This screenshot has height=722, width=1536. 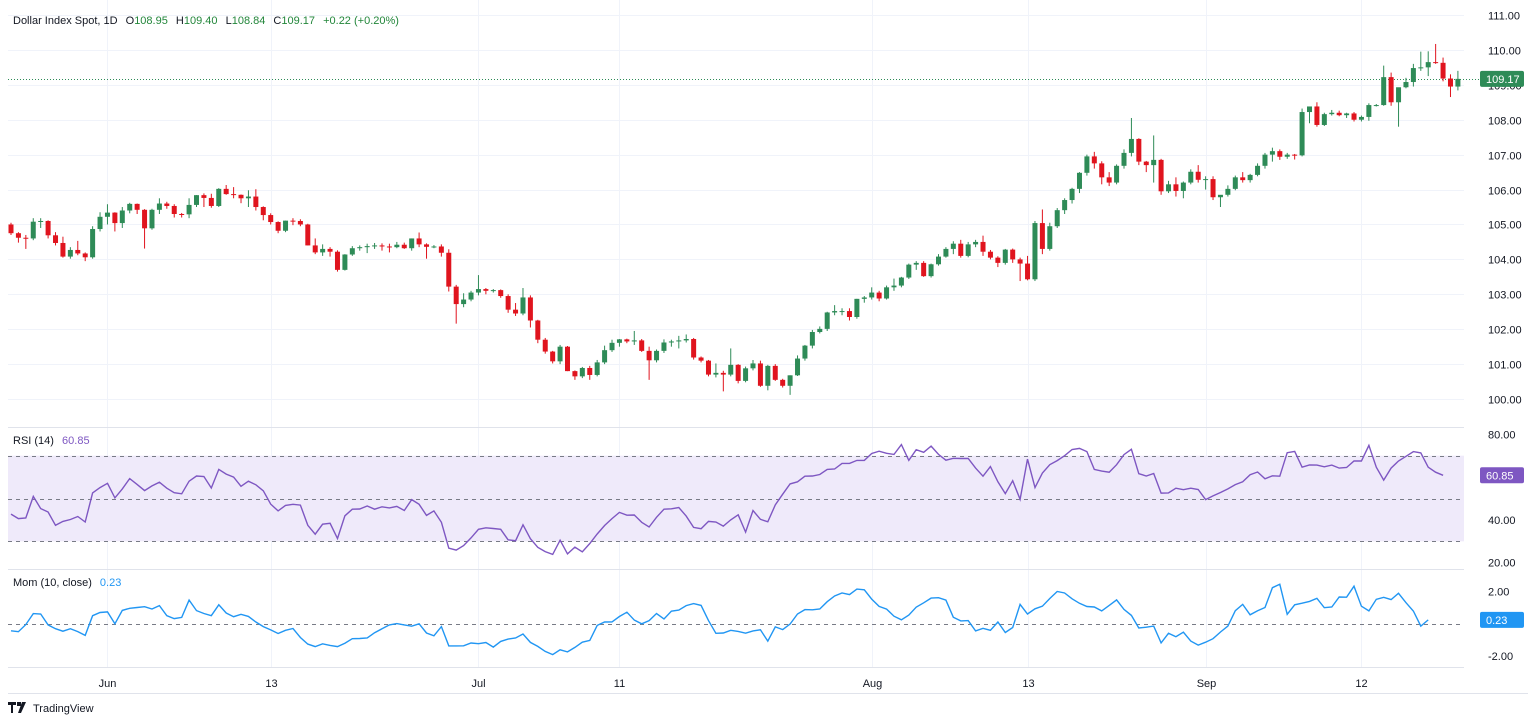 What do you see at coordinates (51, 709) in the screenshot?
I see `tradingview-footer: TradingView` at bounding box center [51, 709].